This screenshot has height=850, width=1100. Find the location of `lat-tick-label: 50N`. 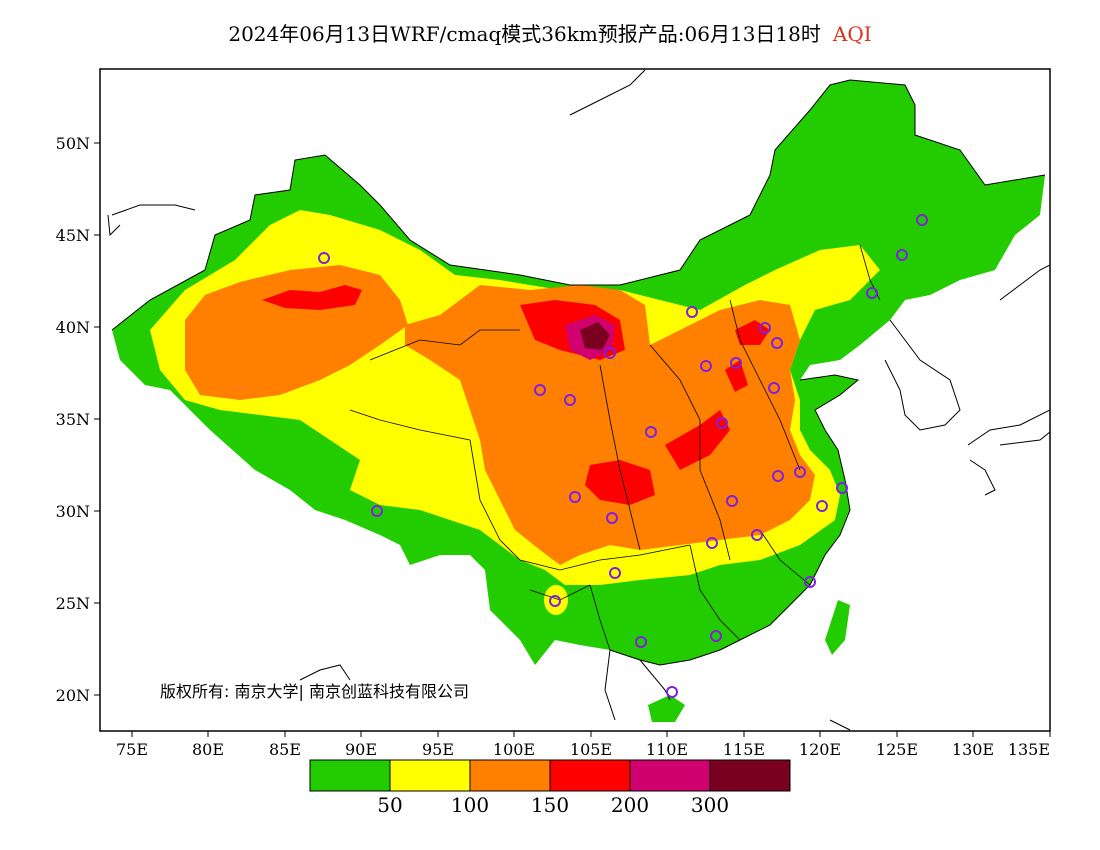

lat-tick-label: 50N is located at coordinates (73, 143).